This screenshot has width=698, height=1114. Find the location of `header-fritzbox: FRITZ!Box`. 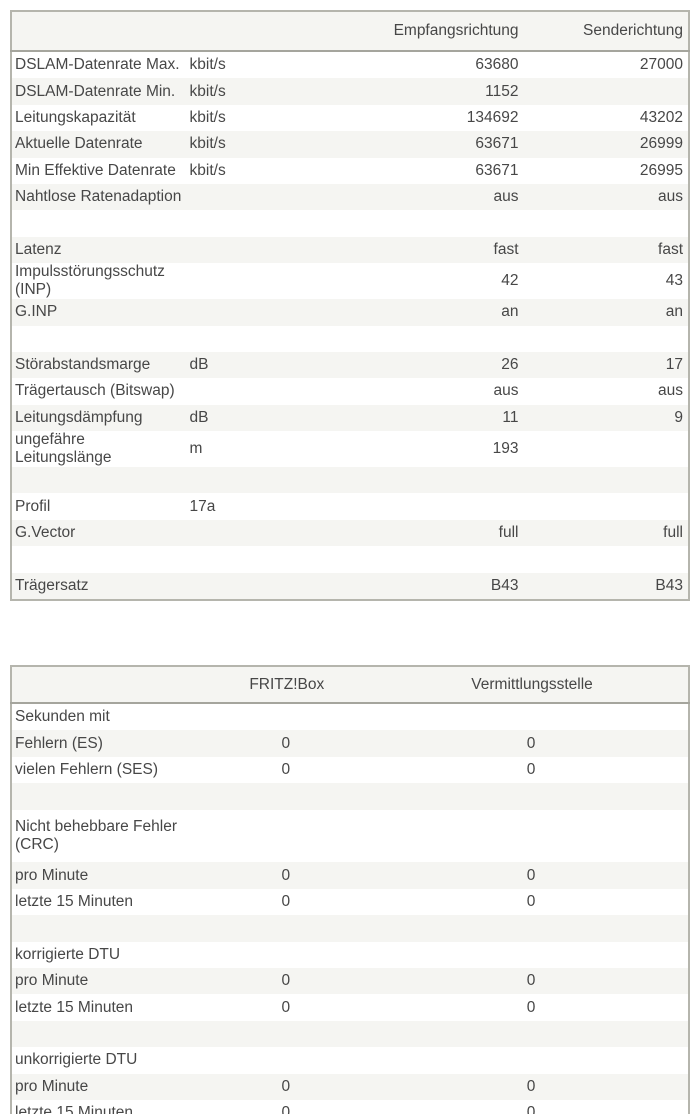

header-fritzbox: FRITZ!Box is located at coordinates (287, 685).